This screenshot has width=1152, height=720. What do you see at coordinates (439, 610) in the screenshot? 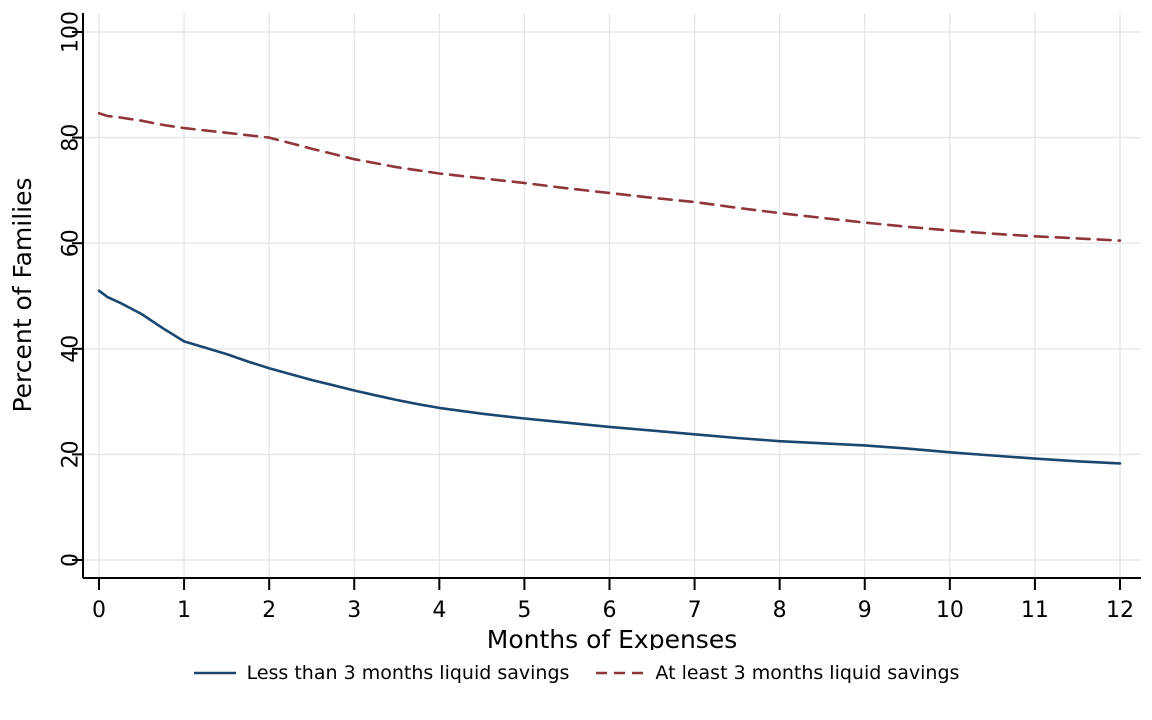
I see `x-tick-label: 4` at bounding box center [439, 610].